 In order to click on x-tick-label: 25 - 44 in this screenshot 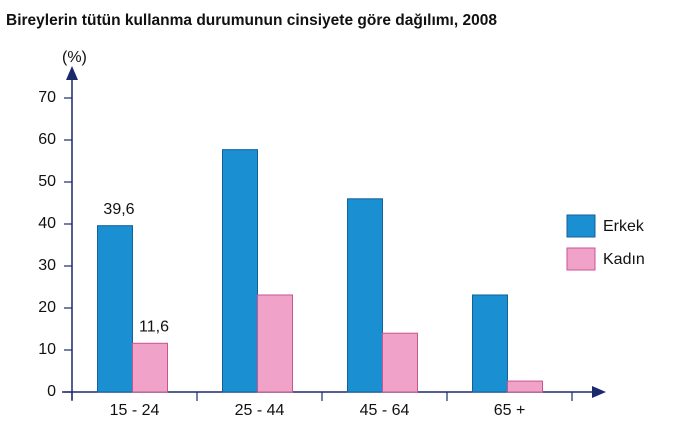, I will do `click(260, 410)`.